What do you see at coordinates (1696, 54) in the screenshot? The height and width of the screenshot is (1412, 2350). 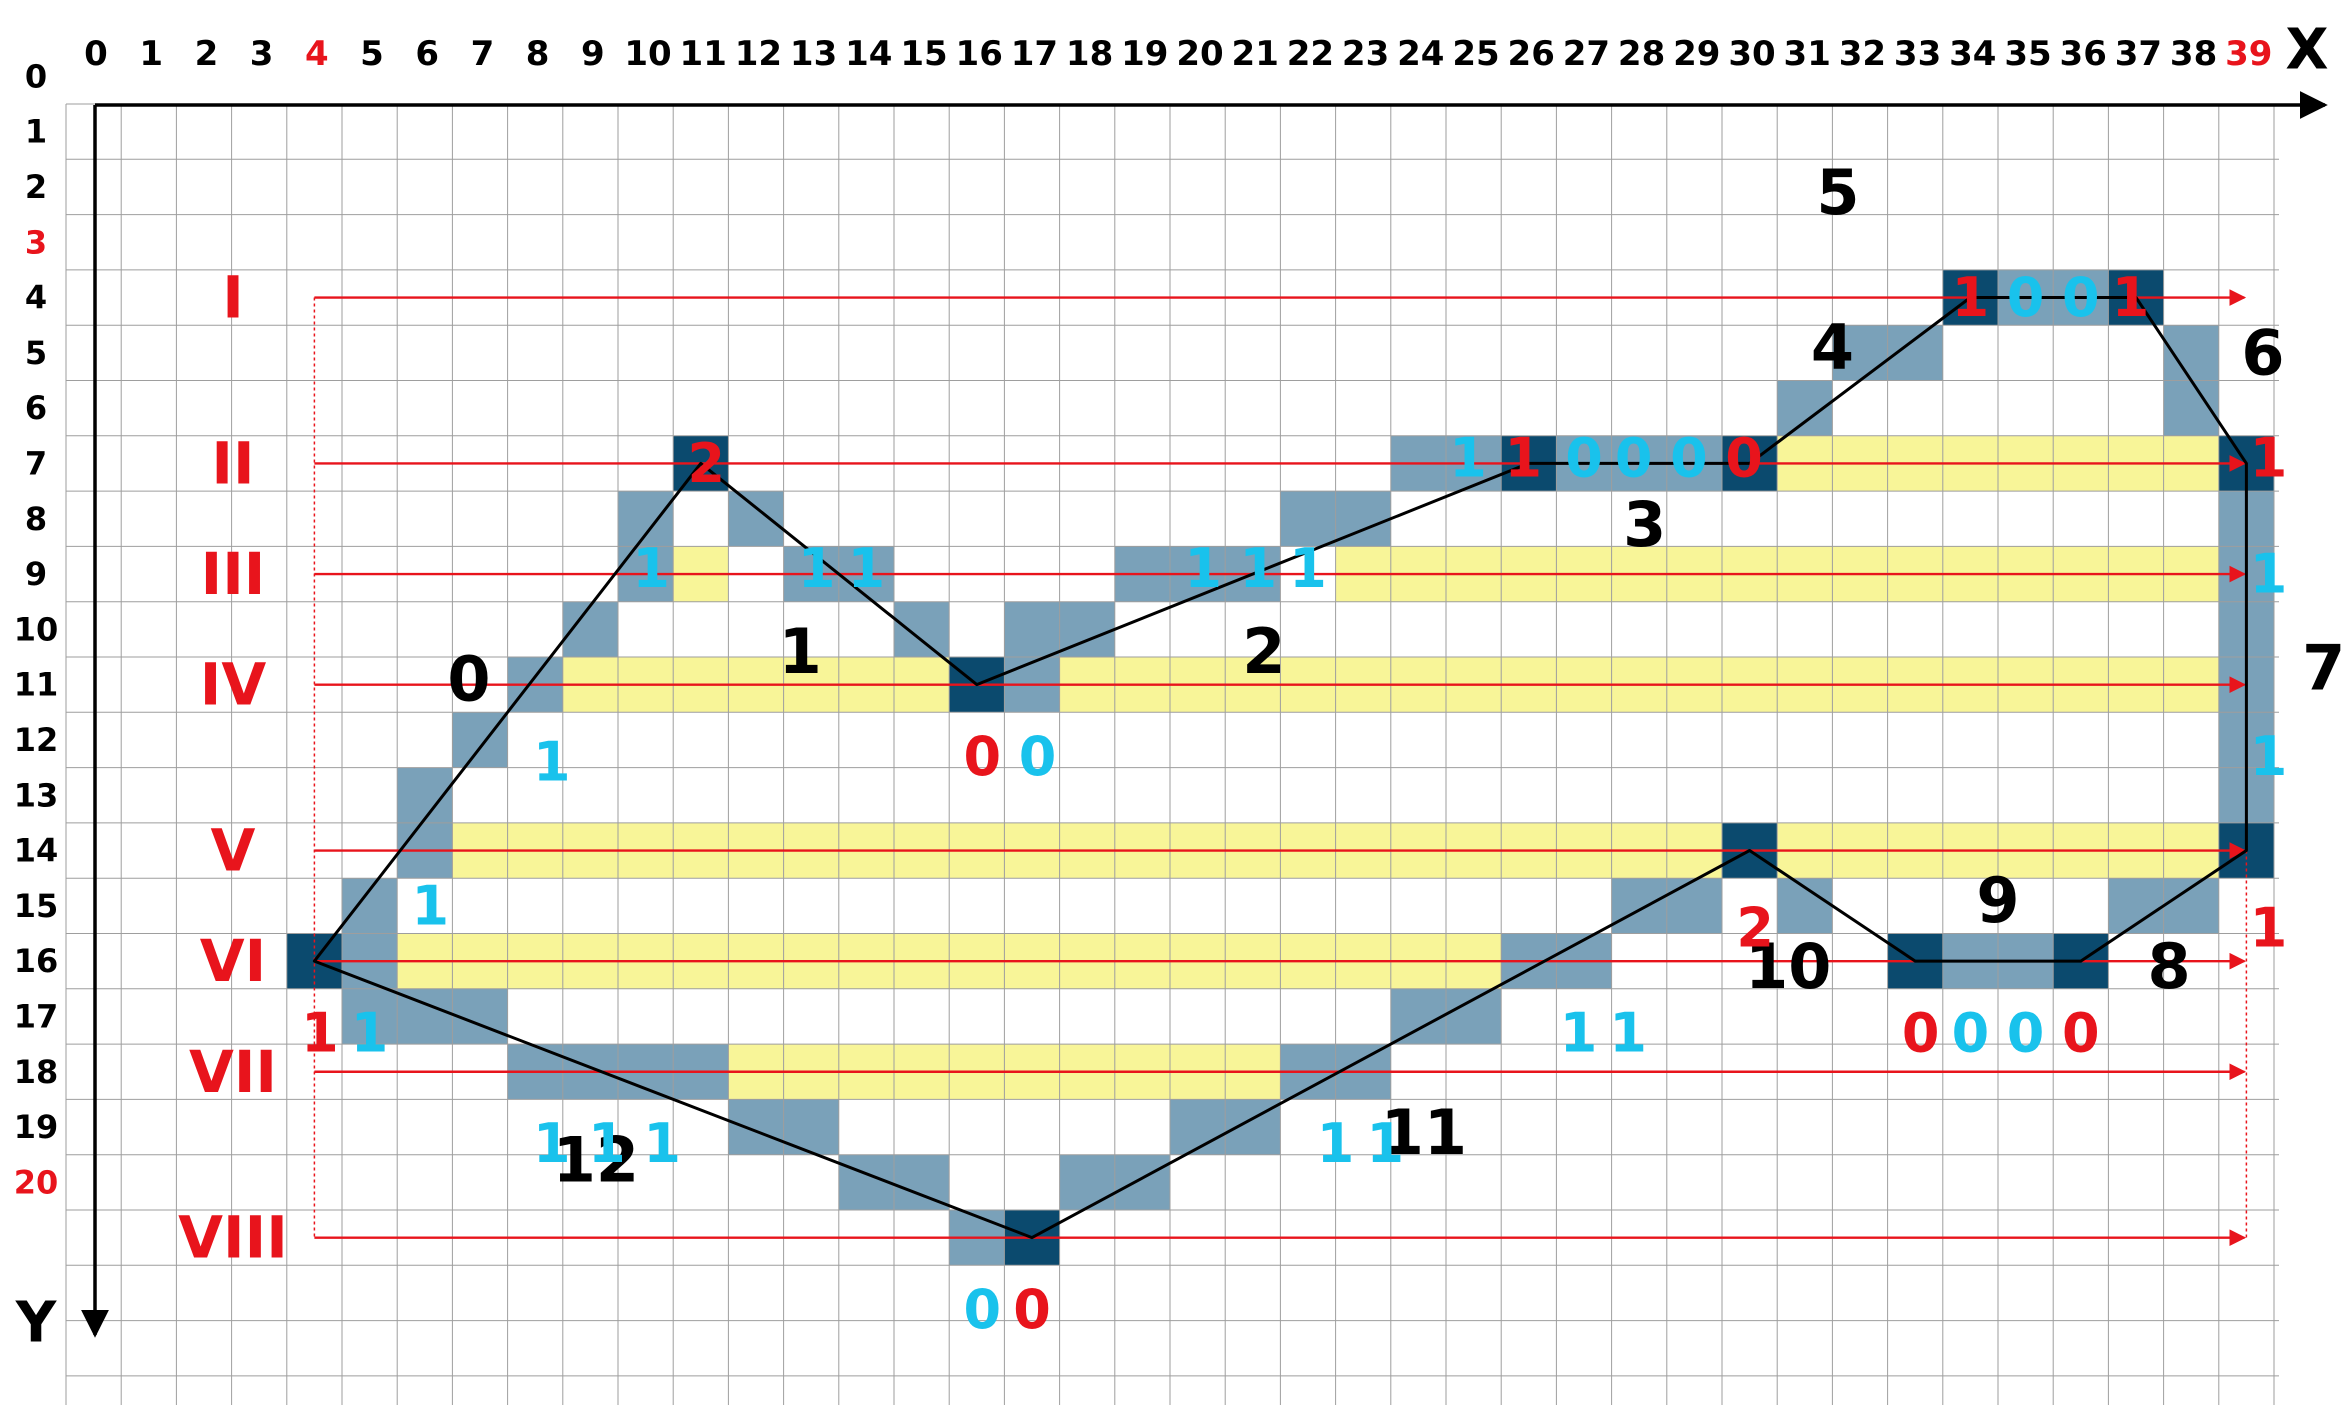 I see `x-tick-label: 29` at bounding box center [1696, 54].